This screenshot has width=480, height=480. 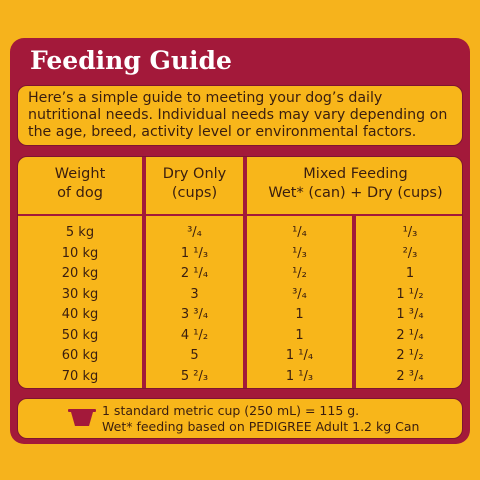 What do you see at coordinates (194, 294) in the screenshot?
I see `cell-dry: 3` at bounding box center [194, 294].